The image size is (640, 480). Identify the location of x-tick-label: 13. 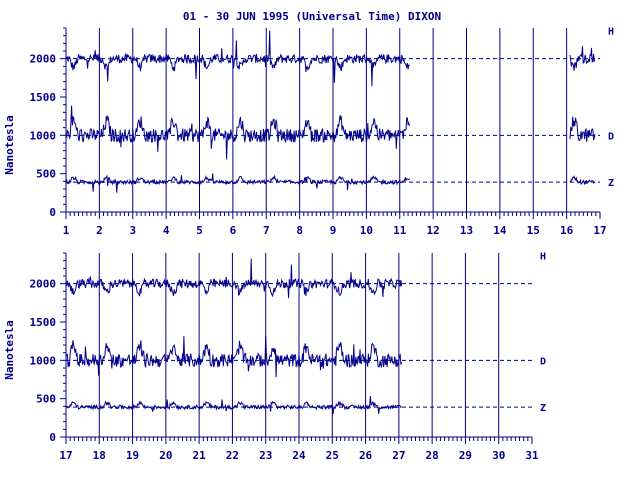
(466, 230).